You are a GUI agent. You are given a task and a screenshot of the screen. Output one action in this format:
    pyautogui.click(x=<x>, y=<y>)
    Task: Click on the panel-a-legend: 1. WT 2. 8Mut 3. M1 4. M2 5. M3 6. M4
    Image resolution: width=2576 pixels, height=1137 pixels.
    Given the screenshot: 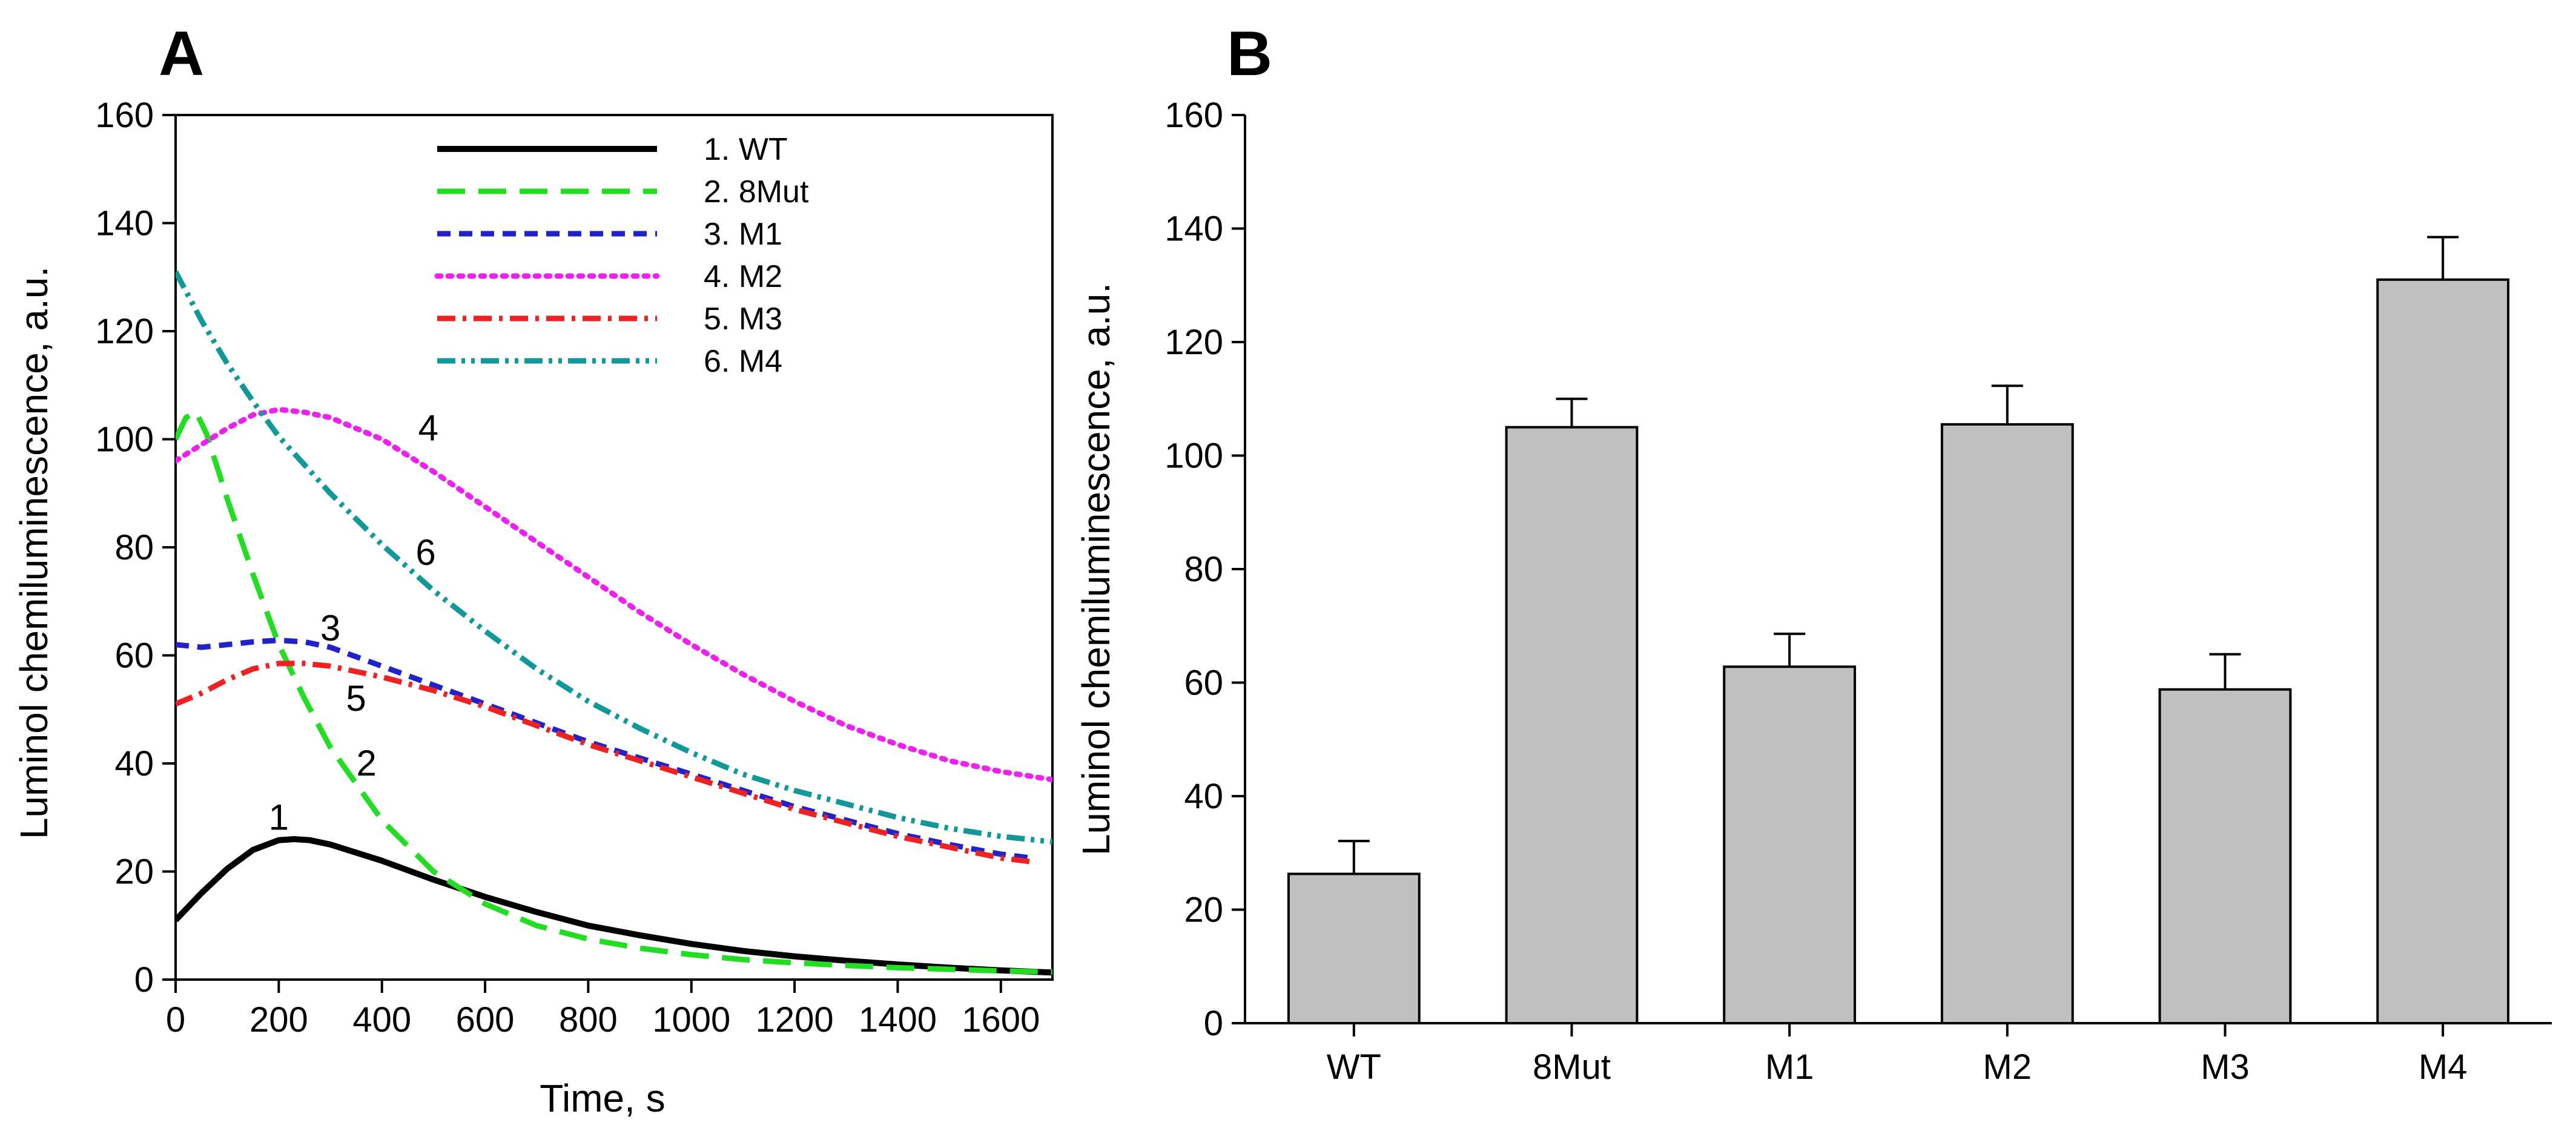 What is the action you would take?
    pyautogui.click(x=621, y=255)
    